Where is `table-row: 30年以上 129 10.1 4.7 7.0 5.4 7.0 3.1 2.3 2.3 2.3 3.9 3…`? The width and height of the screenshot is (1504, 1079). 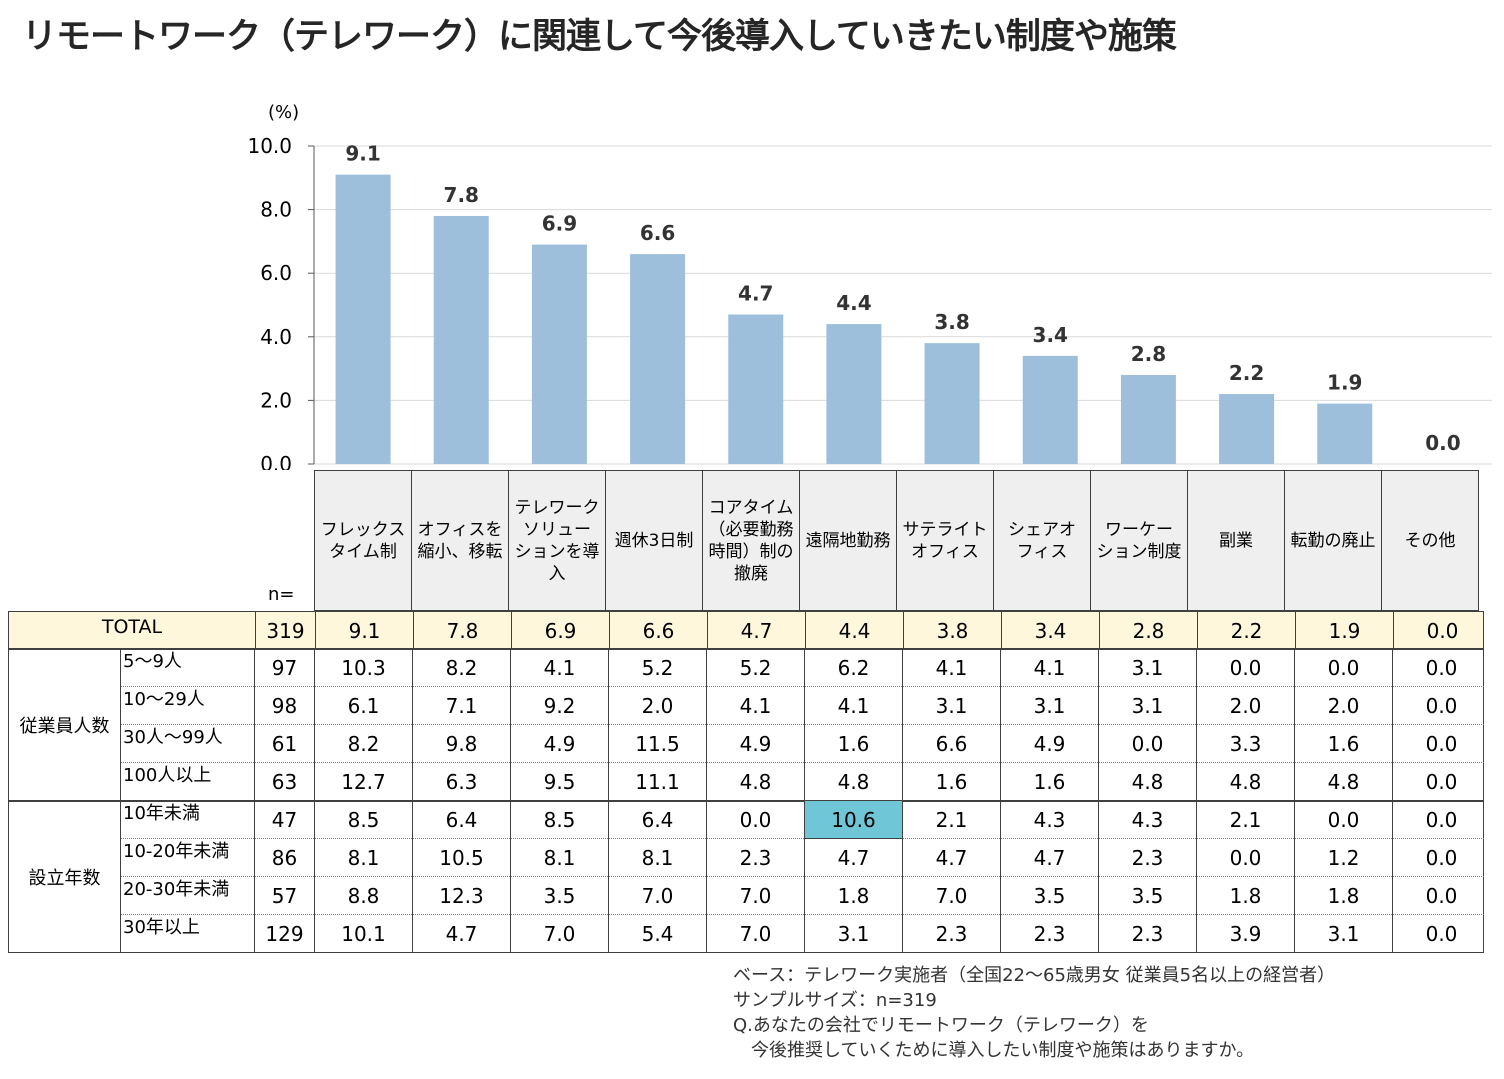 table-row: 30年以上 129 10.1 4.7 7.0 5.4 7.0 3.1 2.3 2.3 2.3 3.9 3… is located at coordinates (746, 934).